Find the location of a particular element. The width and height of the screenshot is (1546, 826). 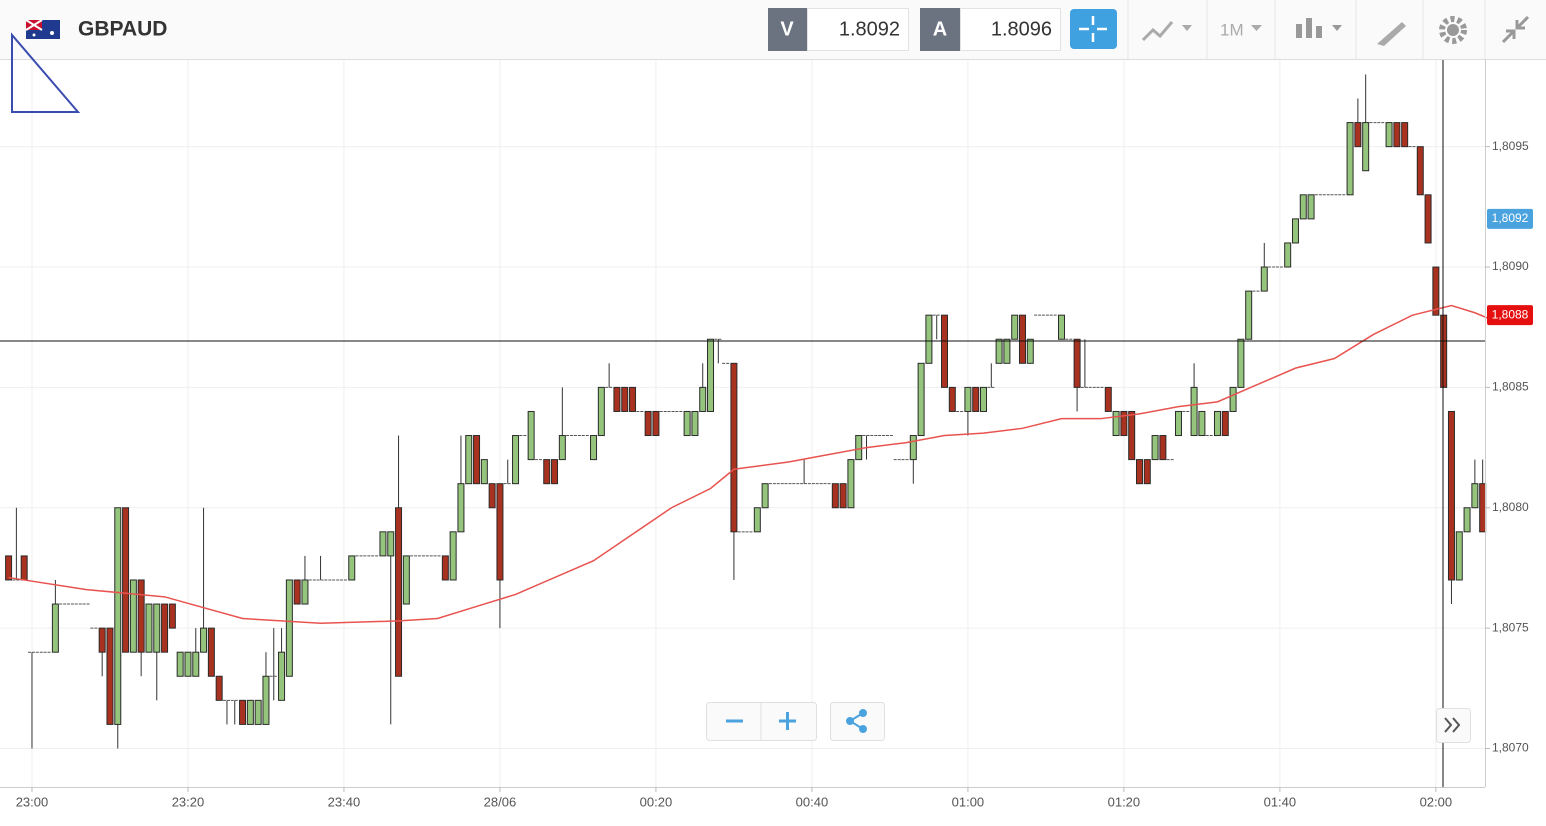

candle-type-button is located at coordinates (1319, 28).